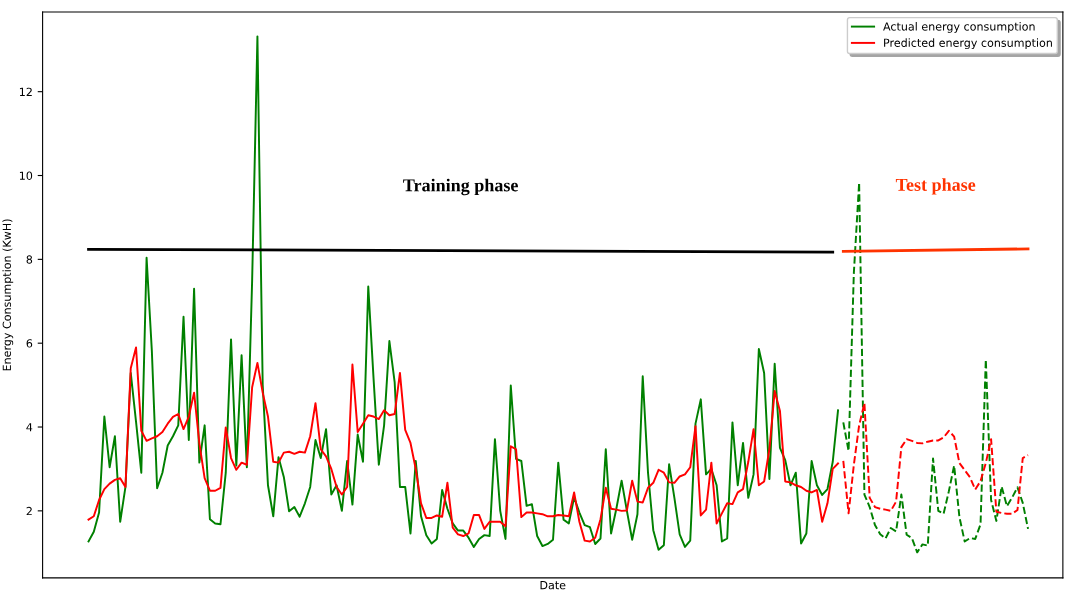  What do you see at coordinates (959, 27) in the screenshot?
I see `legend-label: Actual energy consumption` at bounding box center [959, 27].